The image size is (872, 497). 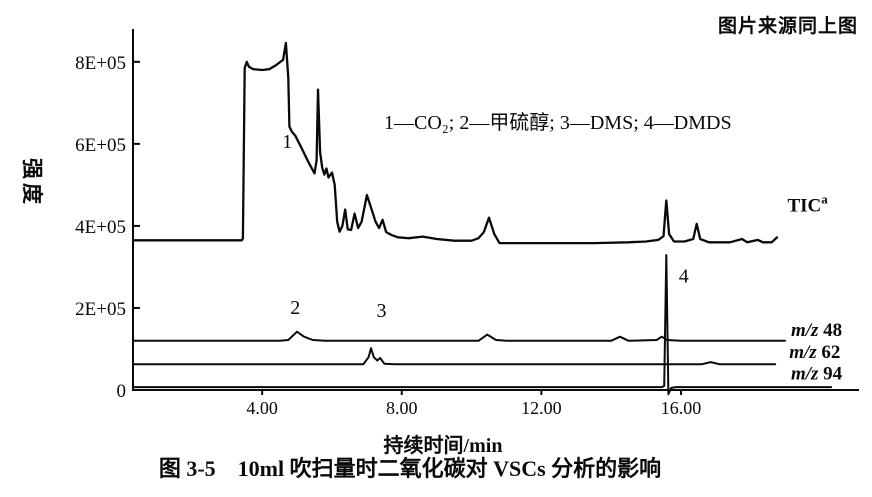 What do you see at coordinates (454, 356) in the screenshot?
I see `trace-mz62` at bounding box center [454, 356].